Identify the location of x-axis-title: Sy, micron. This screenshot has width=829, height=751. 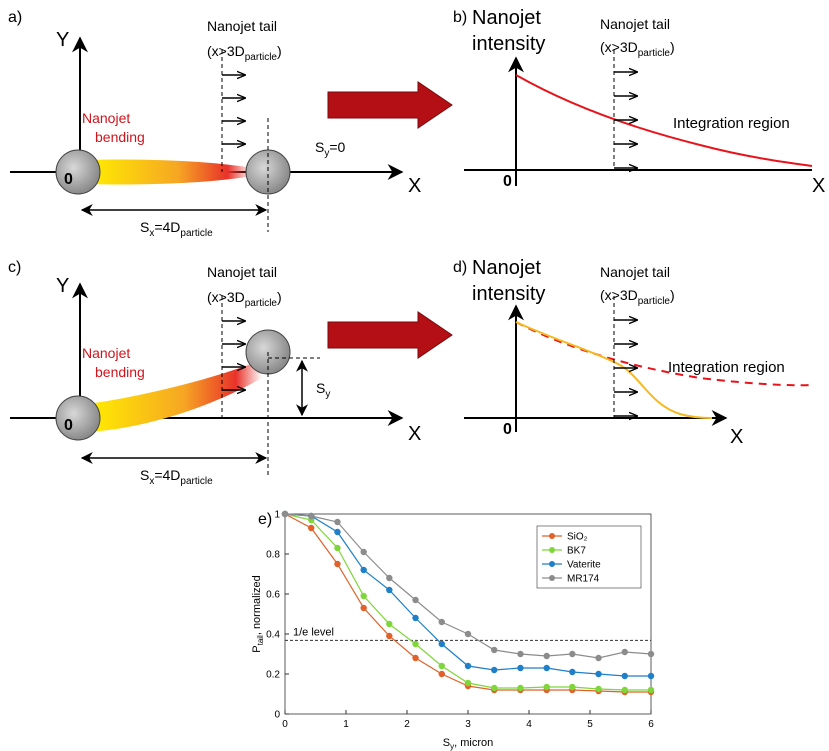
(468, 744).